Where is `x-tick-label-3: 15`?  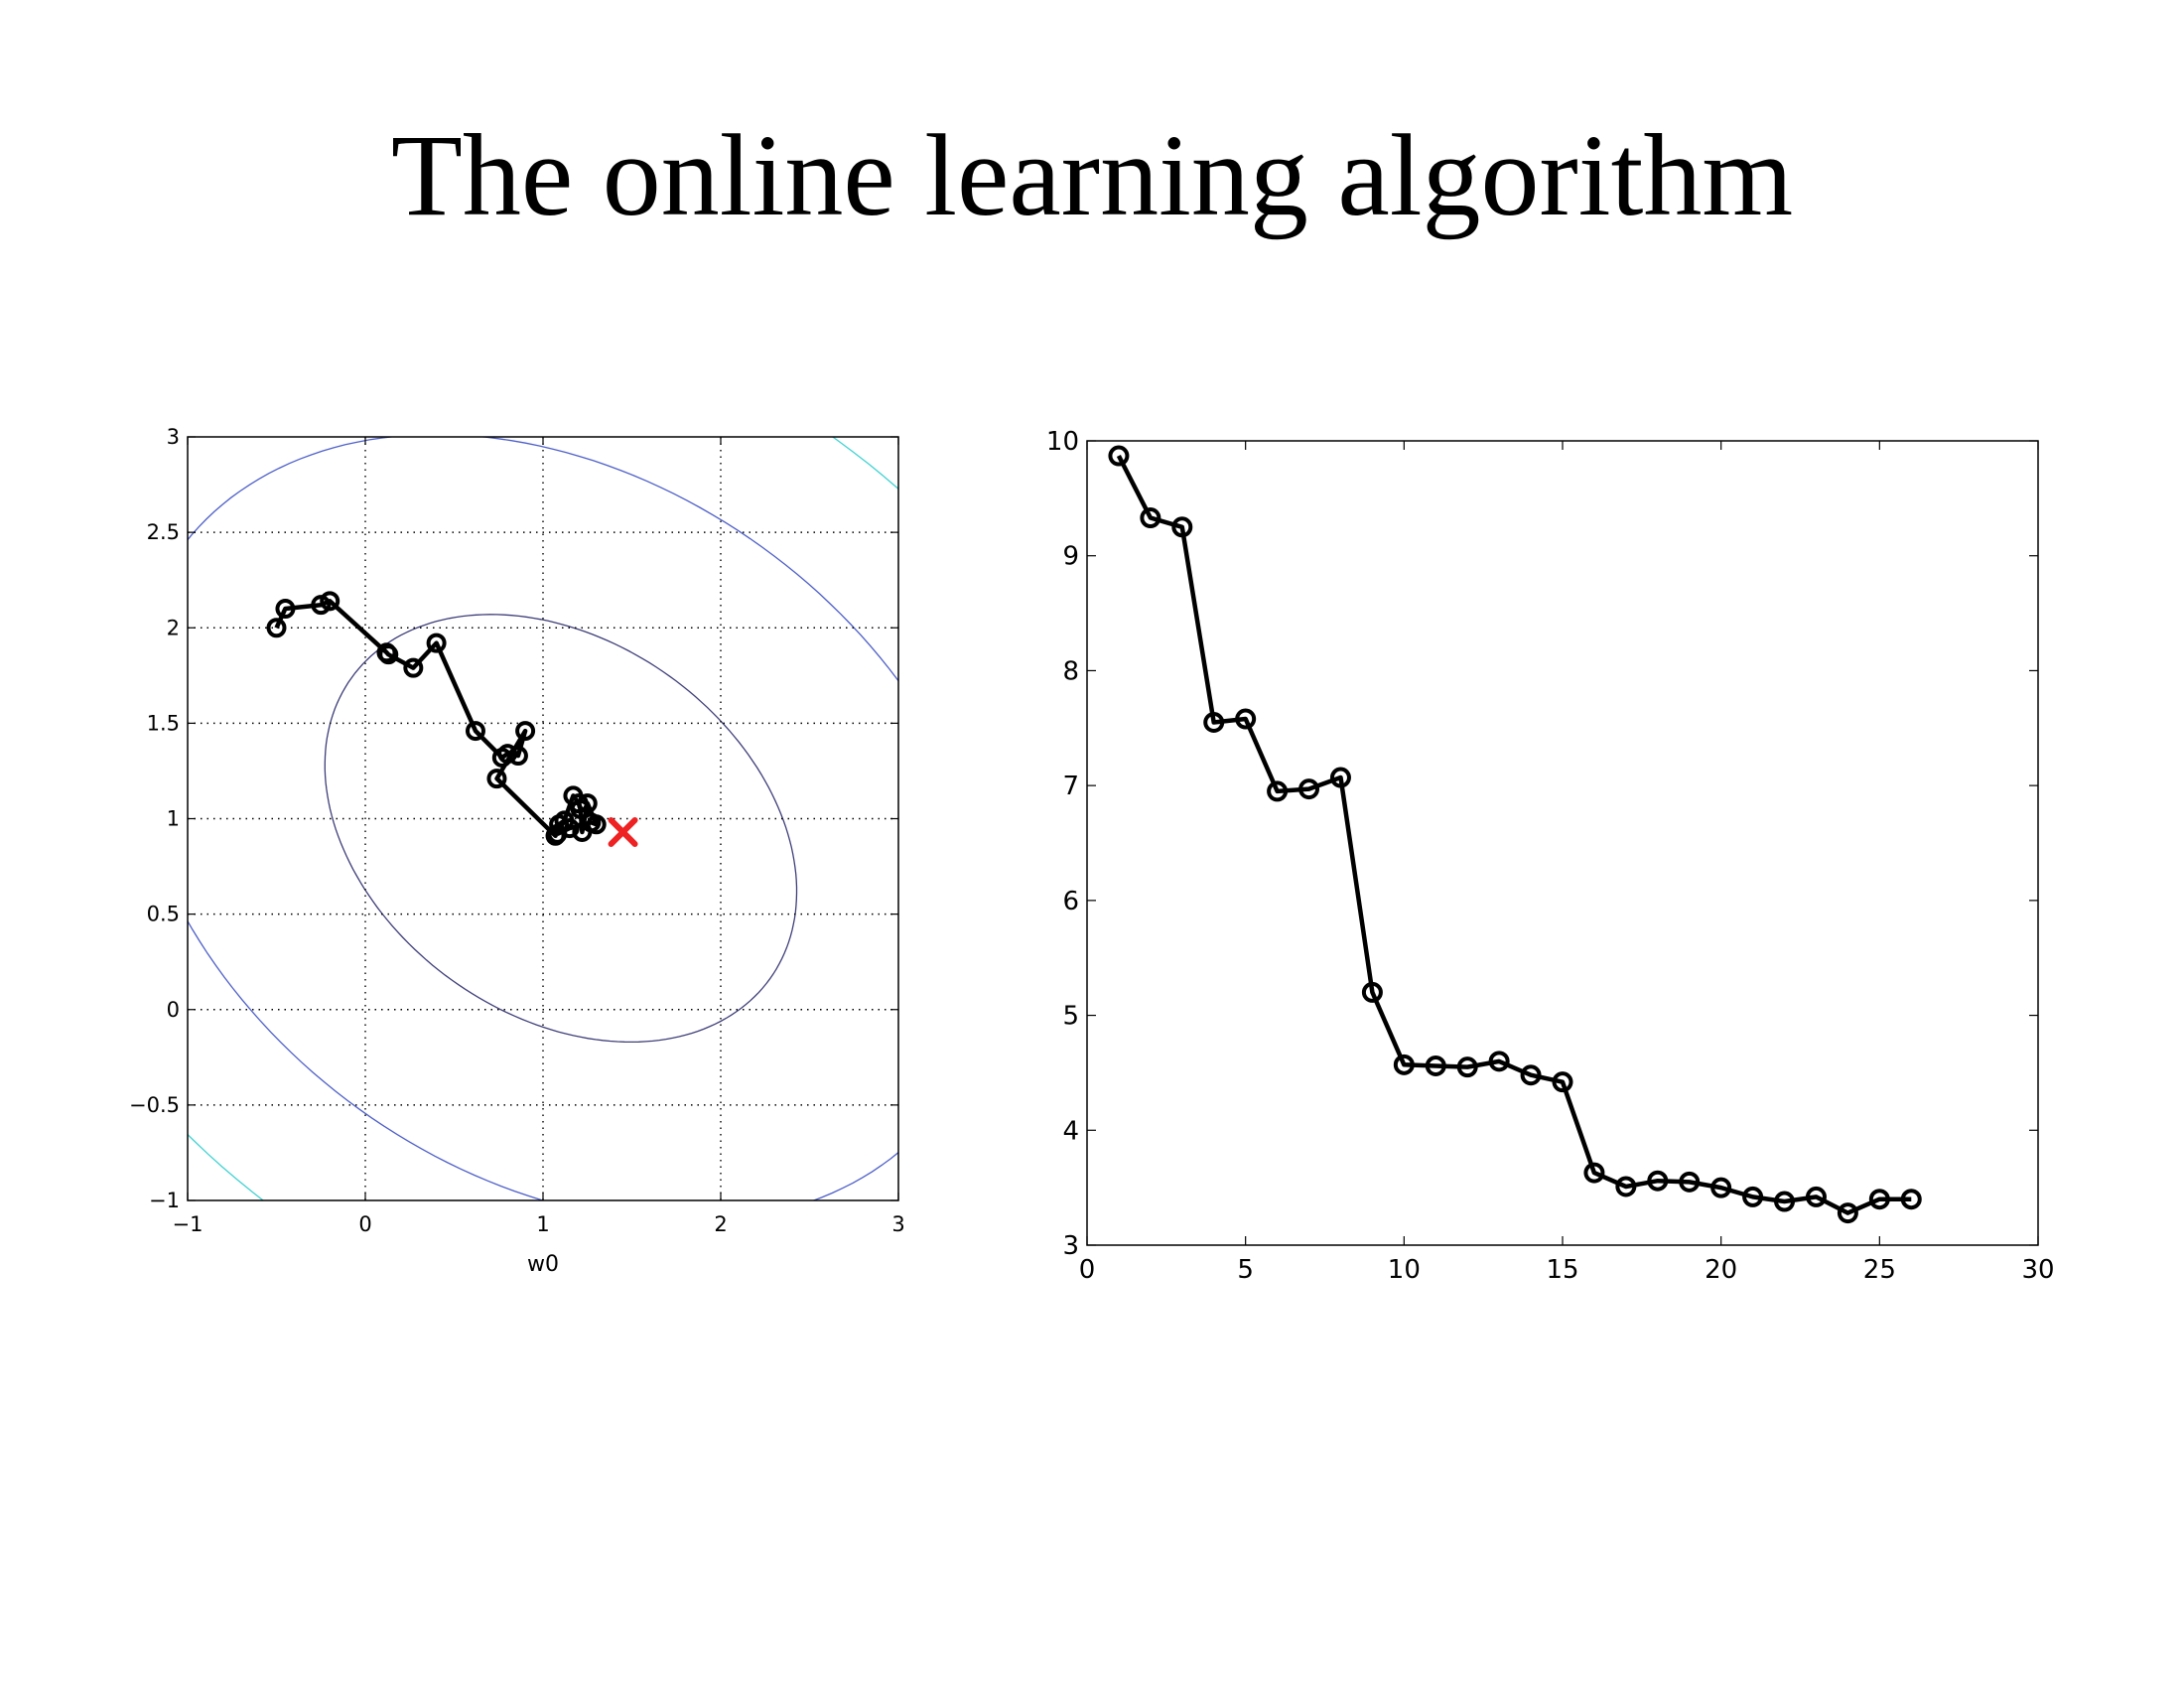
x-tick-label-3: 15 is located at coordinates (1562, 1270).